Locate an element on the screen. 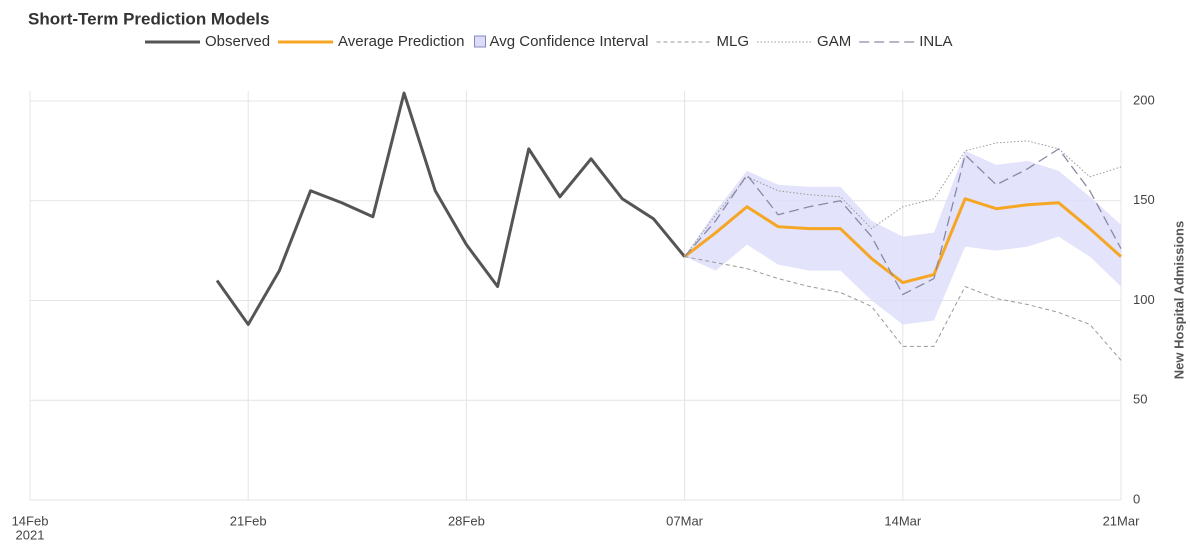 This screenshot has height=550, width=1190. y-tick-label: 150 is located at coordinates (1144, 199).